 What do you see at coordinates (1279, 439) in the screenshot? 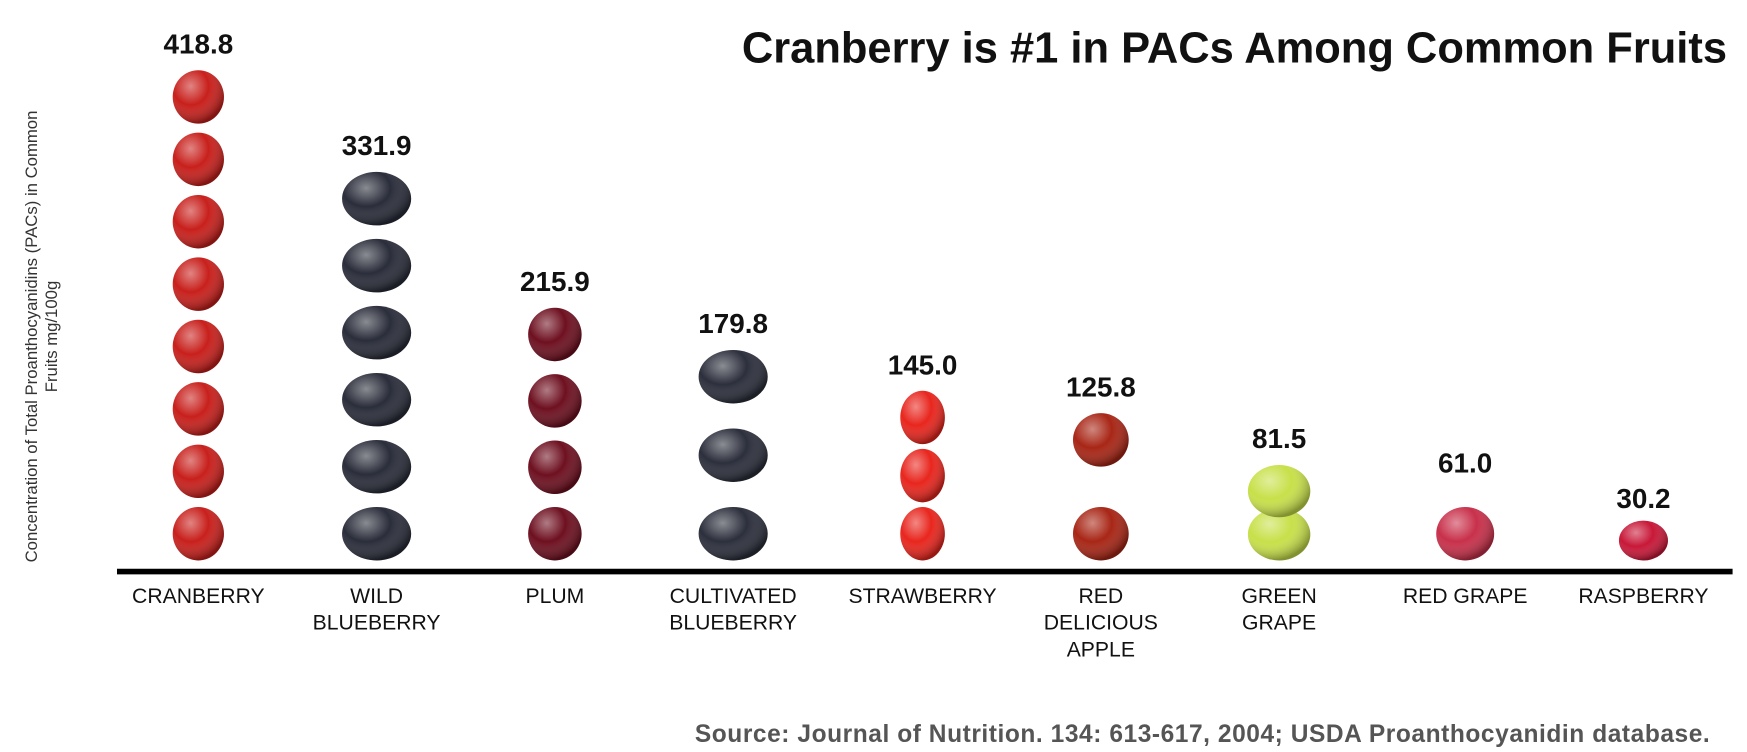
I see `value-label: 81.5` at bounding box center [1279, 439].